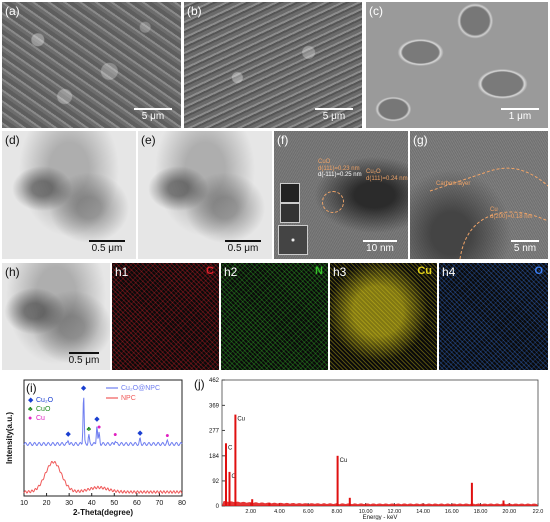 Image resolution: width=550 pixels, height=522 pixels. What do you see at coordinates (122, 272) in the screenshot?
I see `panel-h1-label: h1` at bounding box center [122, 272].